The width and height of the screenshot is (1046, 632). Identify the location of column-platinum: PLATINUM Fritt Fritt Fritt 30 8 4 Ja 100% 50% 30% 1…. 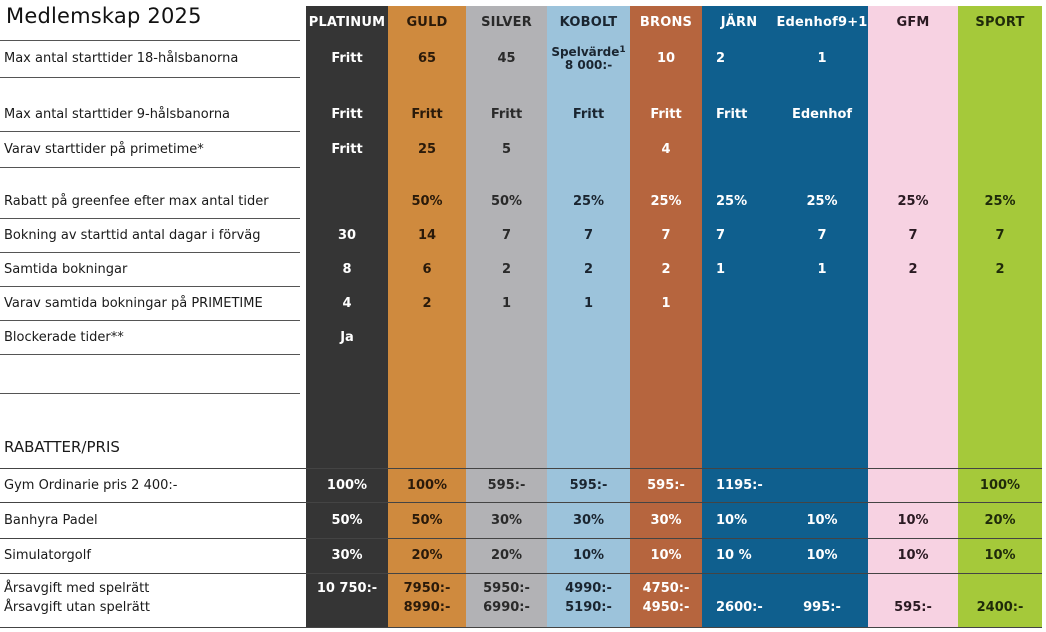
(347, 317).